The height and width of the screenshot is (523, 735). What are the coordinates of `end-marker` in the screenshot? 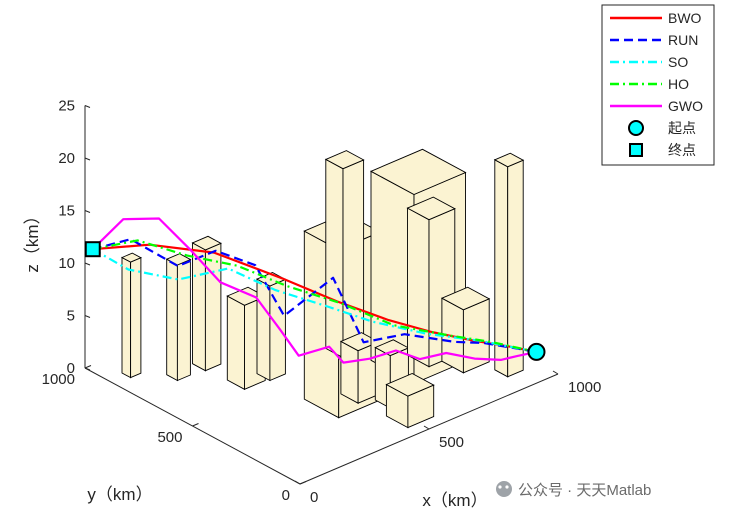 It's located at (92, 249).